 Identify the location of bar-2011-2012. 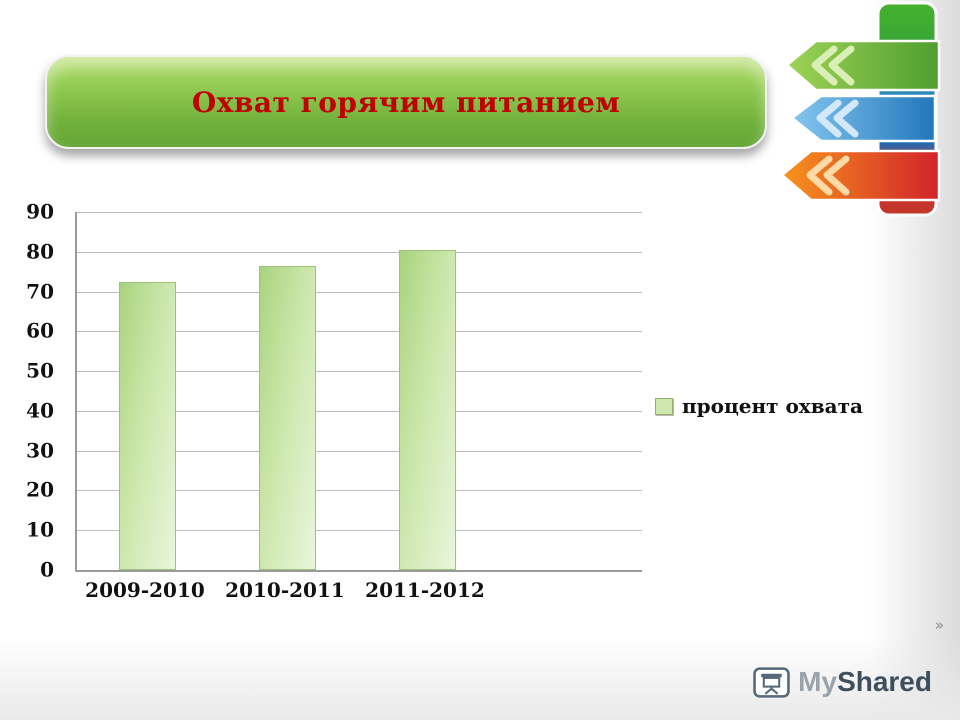
(427, 409).